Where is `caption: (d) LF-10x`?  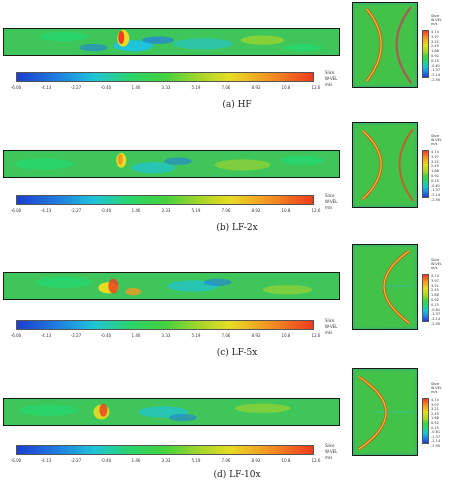 caption: (d) LF-10x is located at coordinates (237, 475).